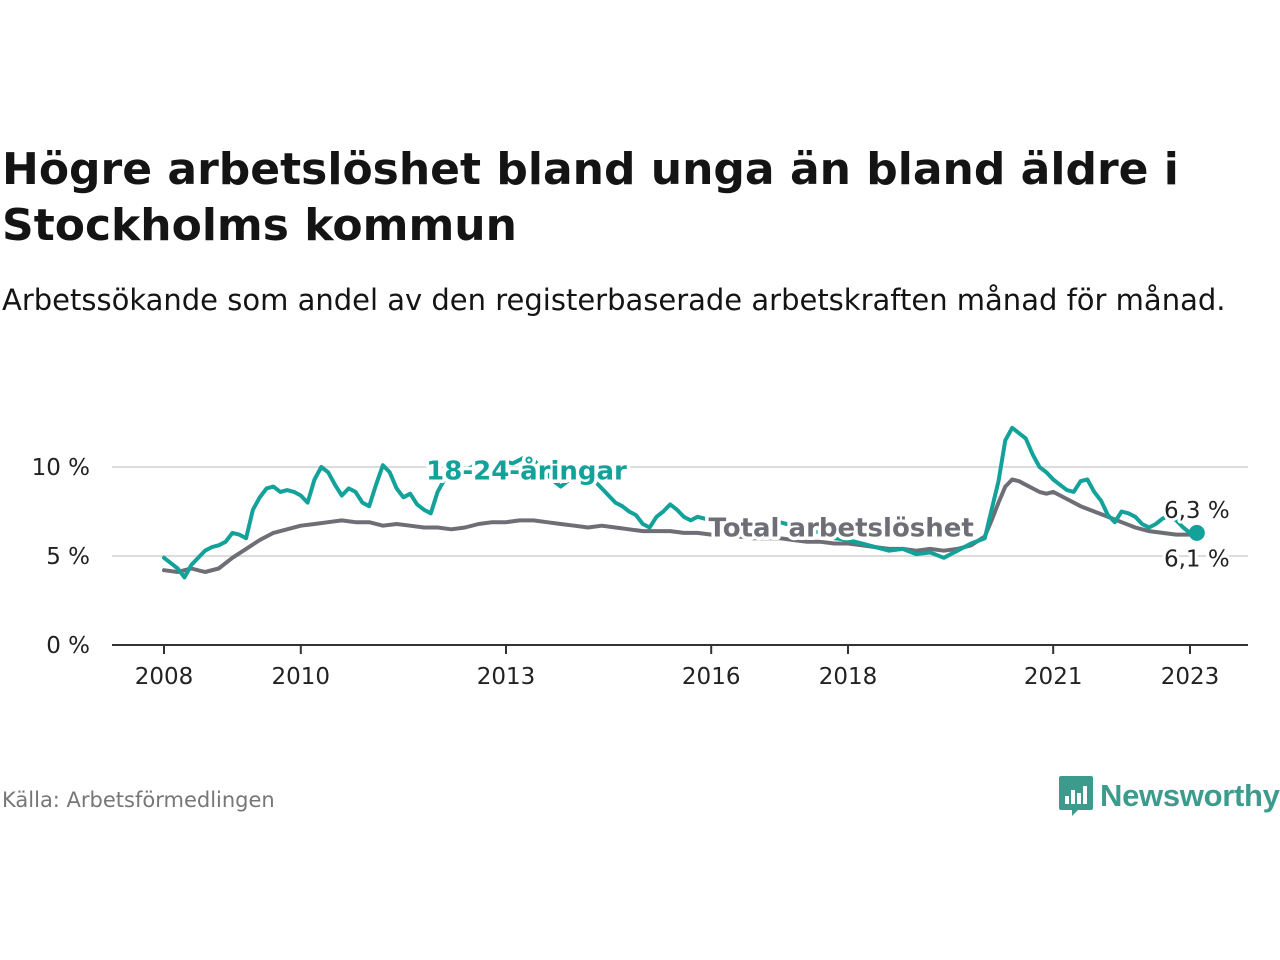  Describe the element at coordinates (1197, 511) in the screenshot. I see `end-value-label: 6,3 %` at that location.